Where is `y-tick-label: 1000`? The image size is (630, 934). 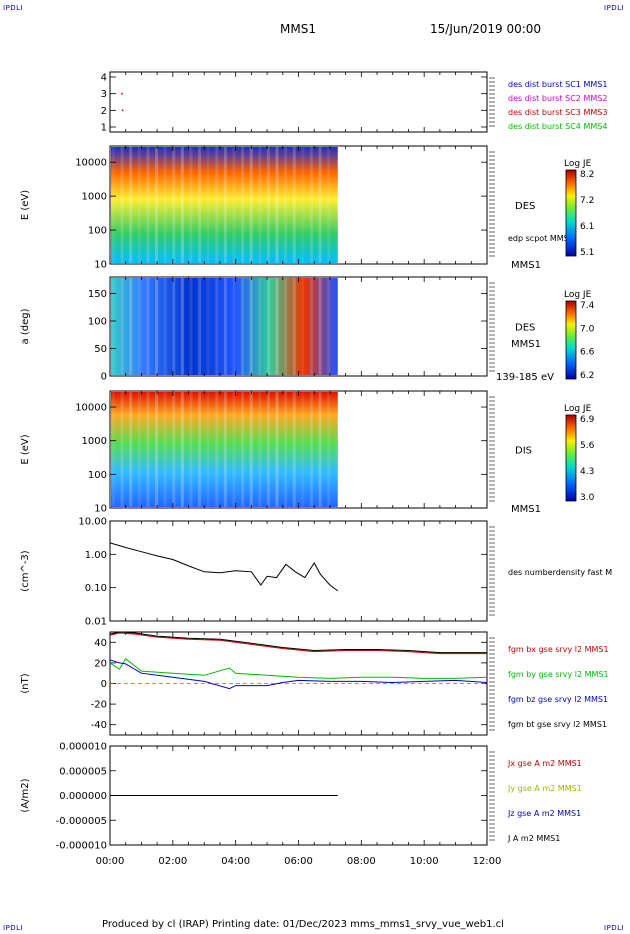
y-tick-label: 1000 is located at coordinates (94, 441).